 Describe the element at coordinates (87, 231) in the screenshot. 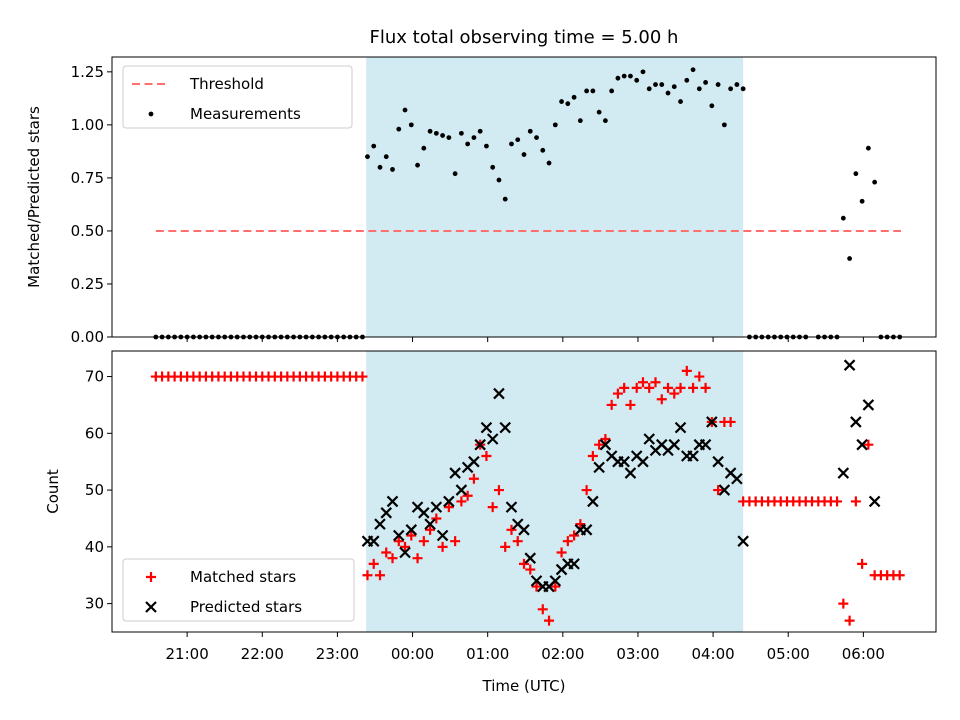

I see `y-tick-label: 0.50` at that location.